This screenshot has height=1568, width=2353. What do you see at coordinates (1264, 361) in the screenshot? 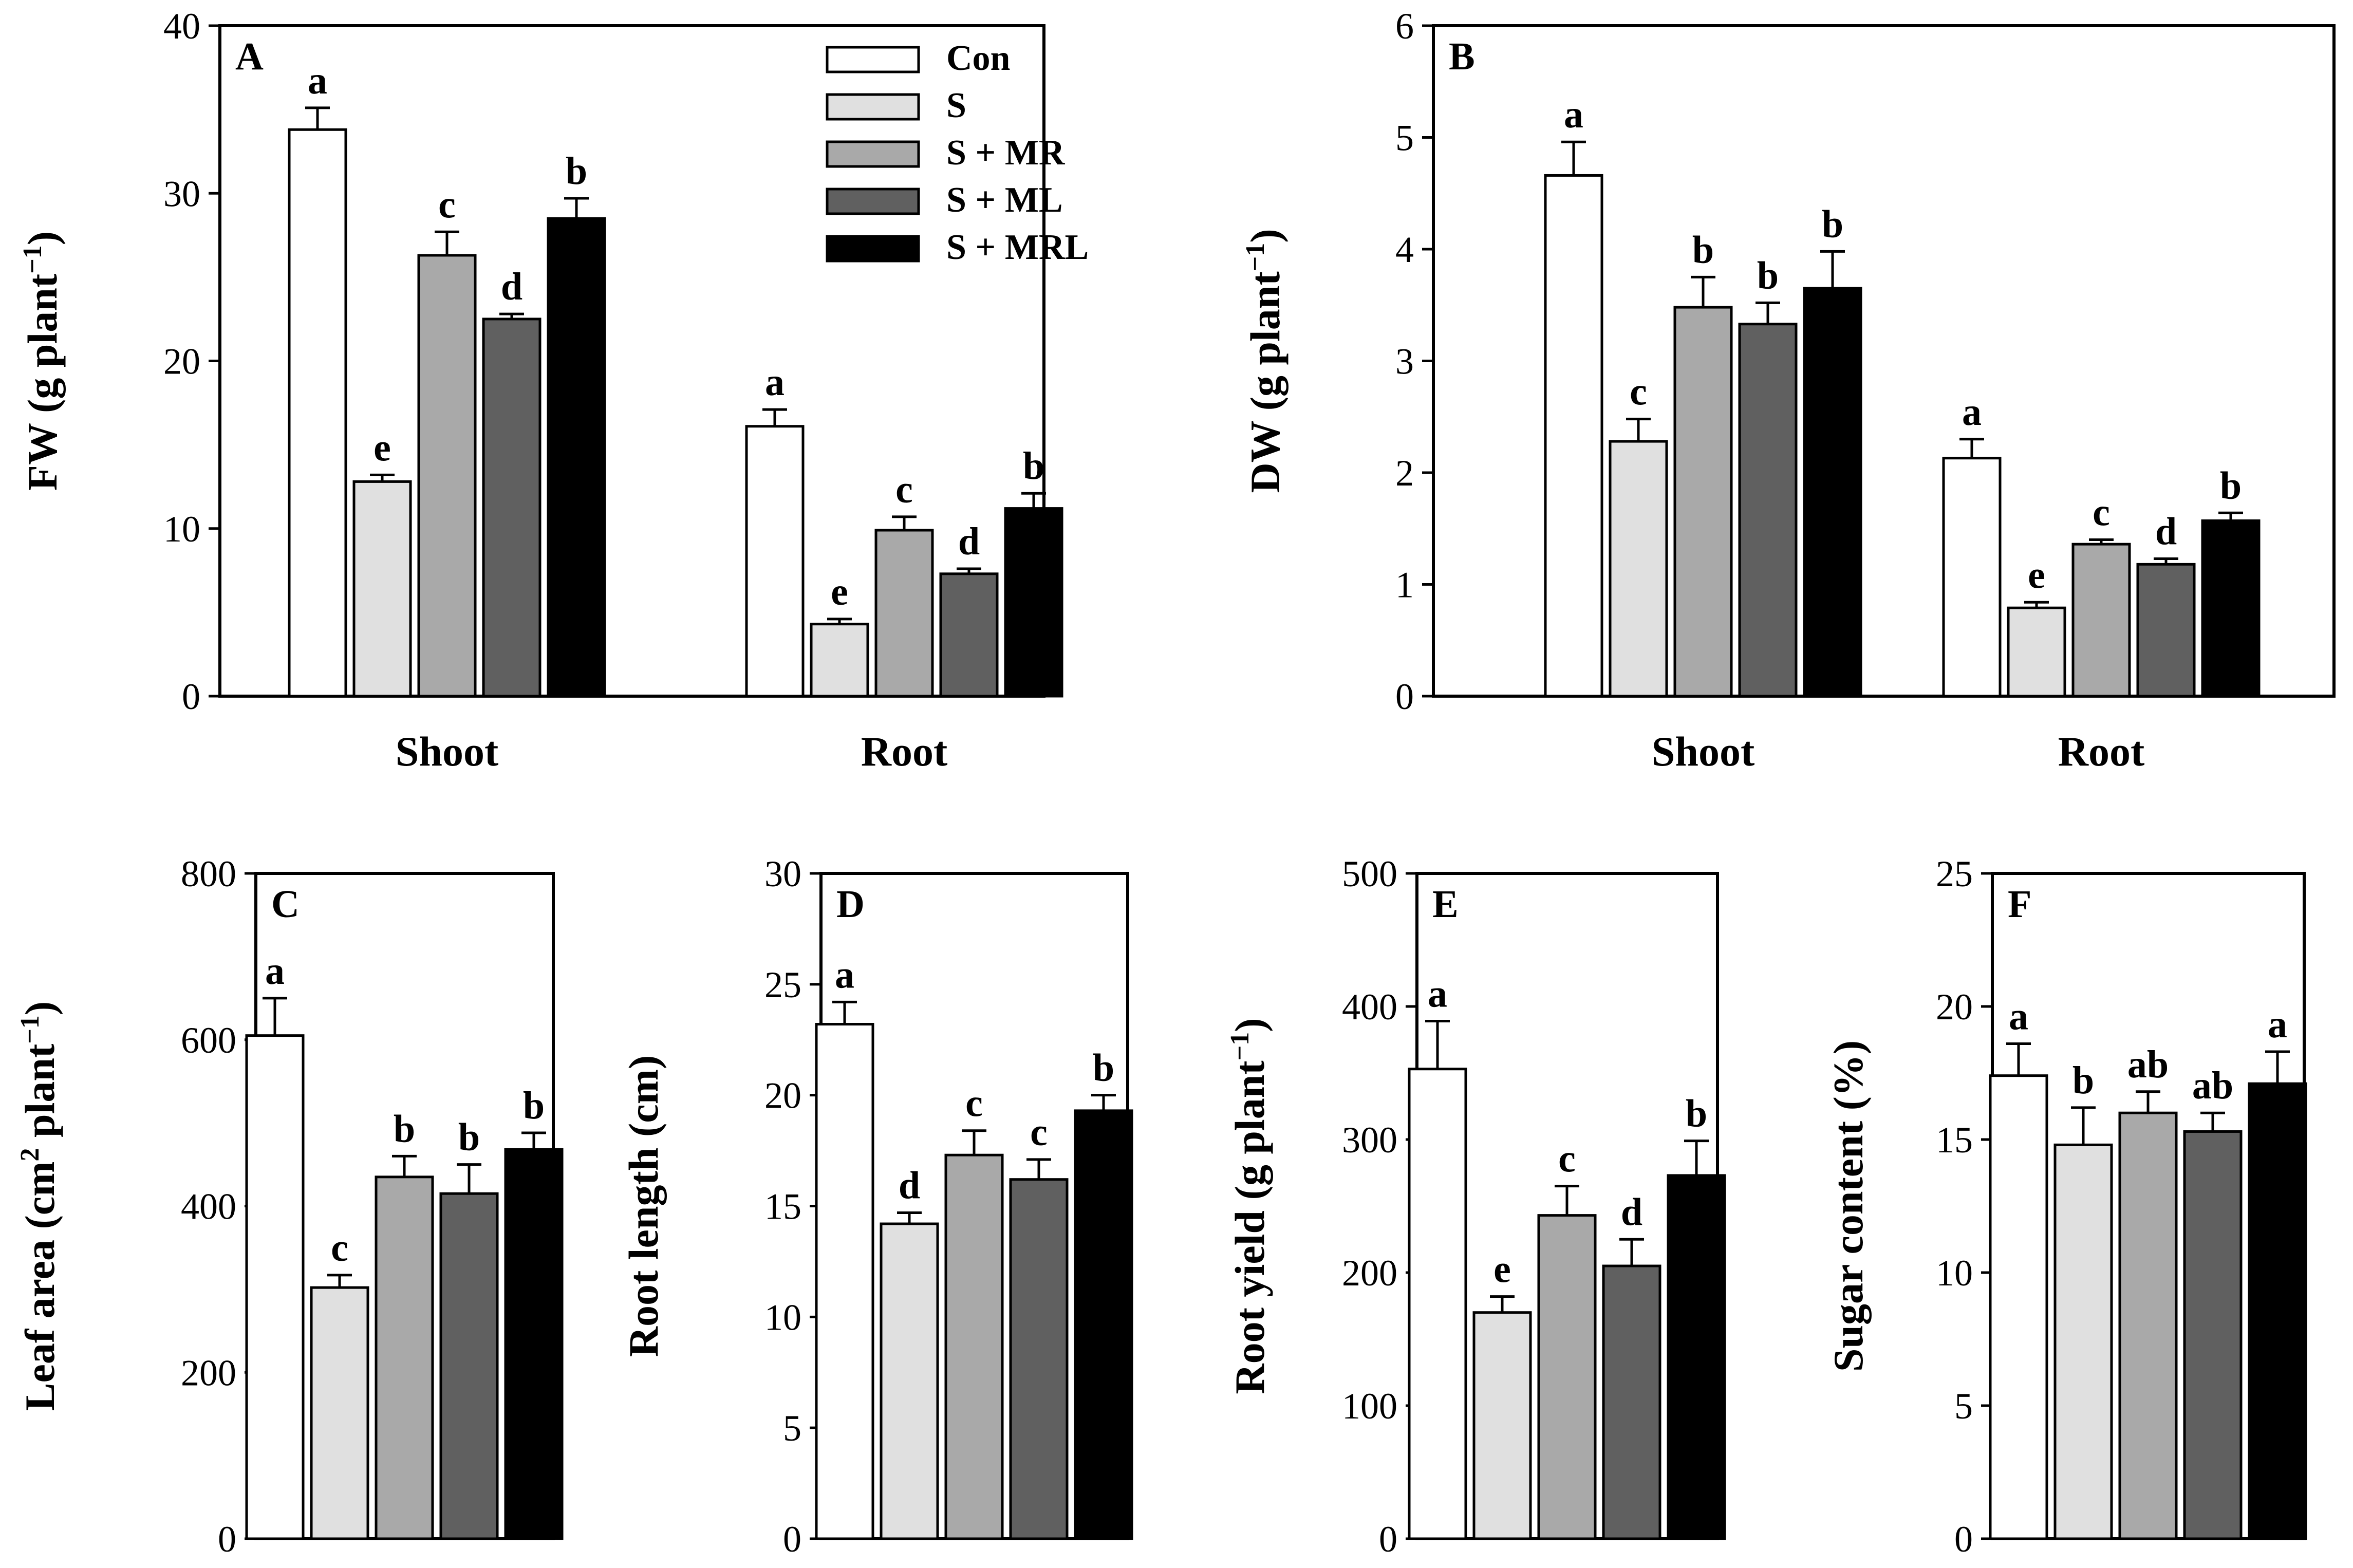
I see `y-axis-label: DW (g plant−1)` at bounding box center [1264, 361].